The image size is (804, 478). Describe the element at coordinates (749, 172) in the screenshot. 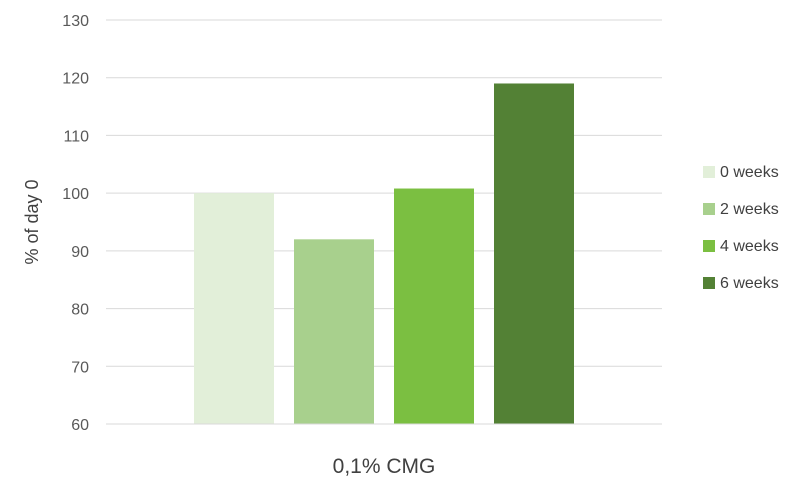

I see `legend-label: 0 weeks` at that location.